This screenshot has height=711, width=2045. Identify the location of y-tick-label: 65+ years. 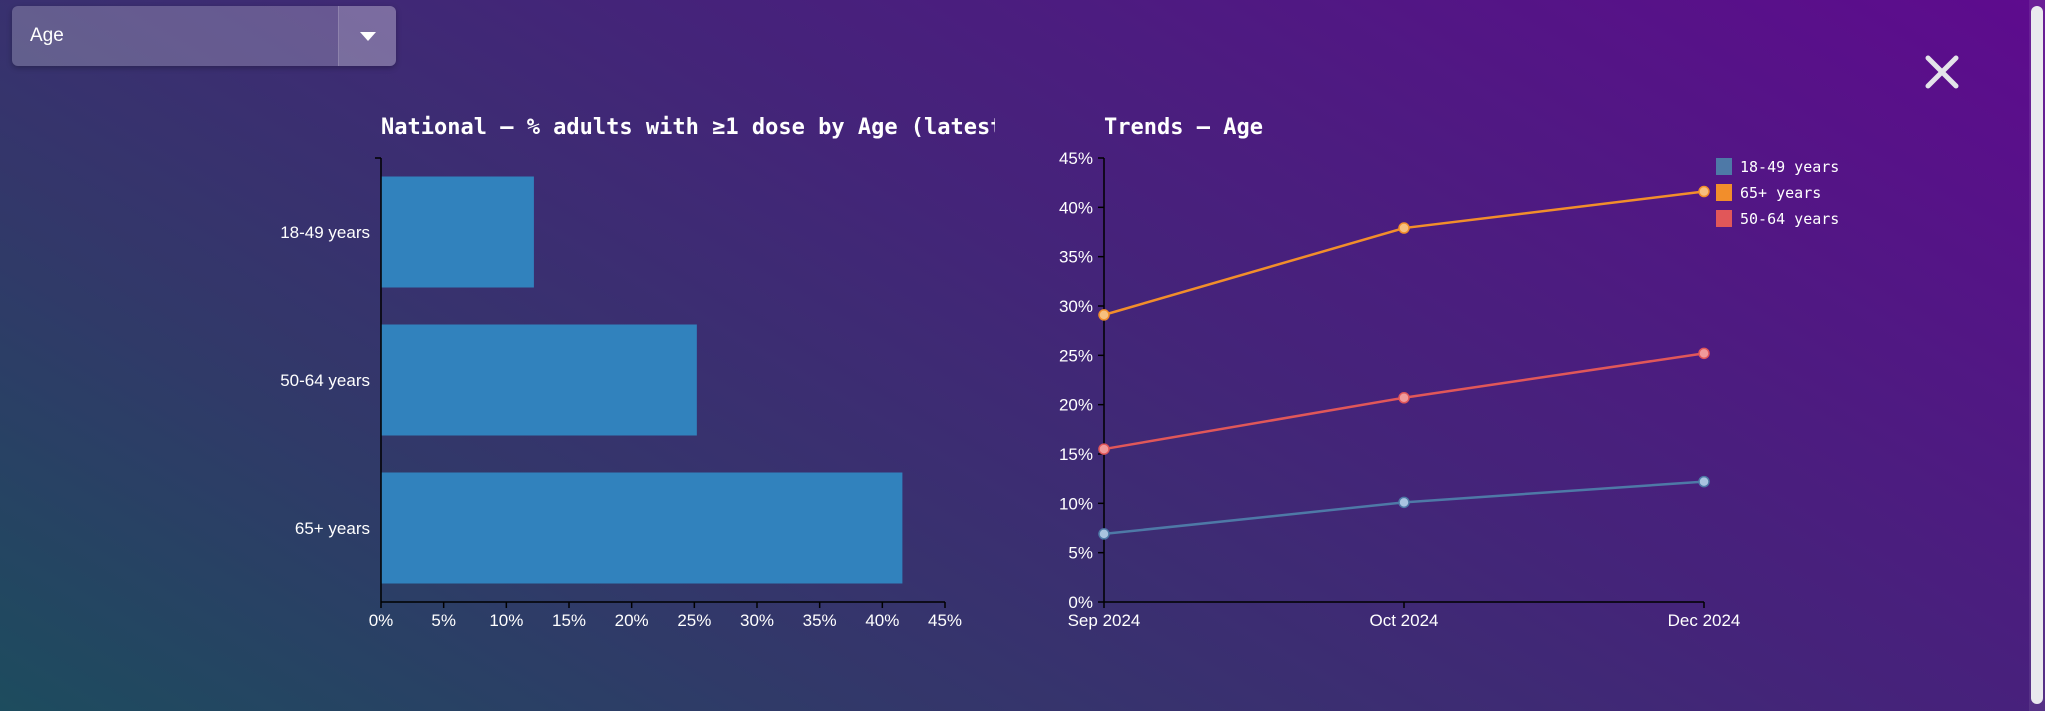
(332, 528).